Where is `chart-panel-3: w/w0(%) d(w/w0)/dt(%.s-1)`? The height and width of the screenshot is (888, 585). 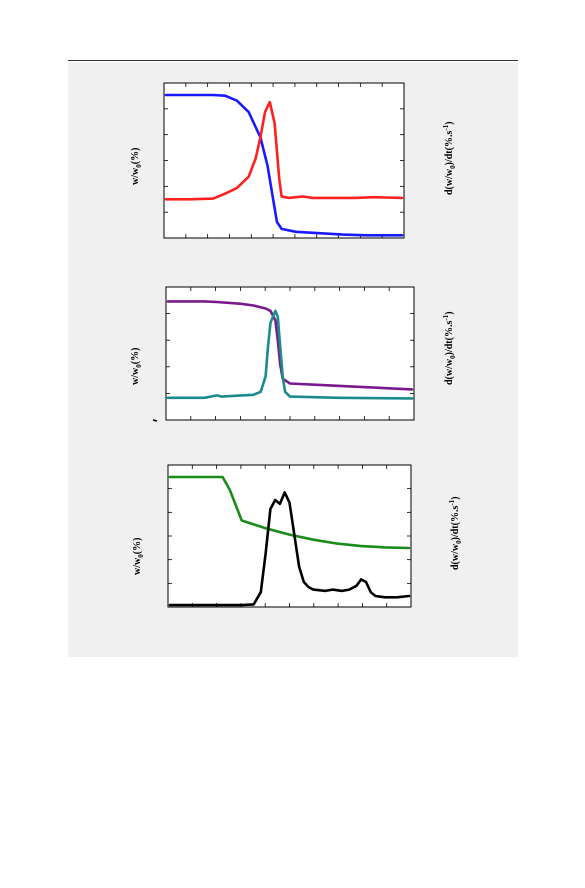
chart-panel-3: w/w0(%) d(w/w0)/dt(%.s-1) is located at coordinates (297, 536).